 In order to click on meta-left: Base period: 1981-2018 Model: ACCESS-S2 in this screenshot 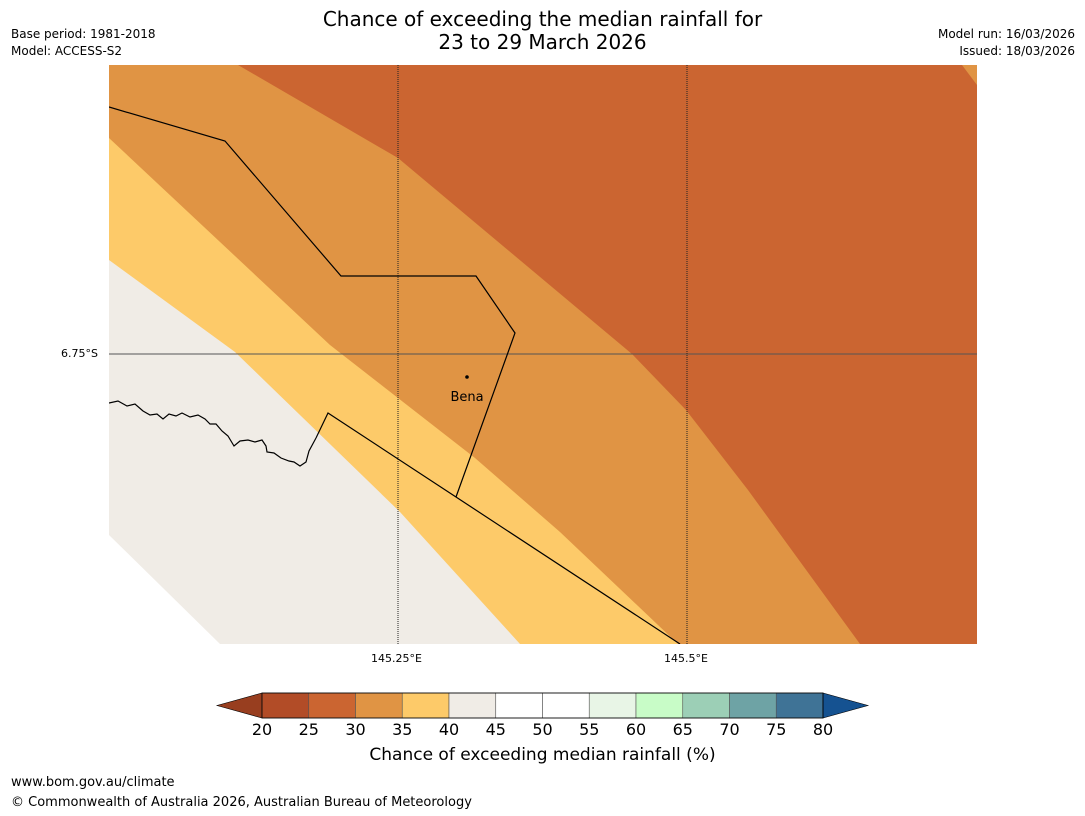, I will do `click(83, 43)`.